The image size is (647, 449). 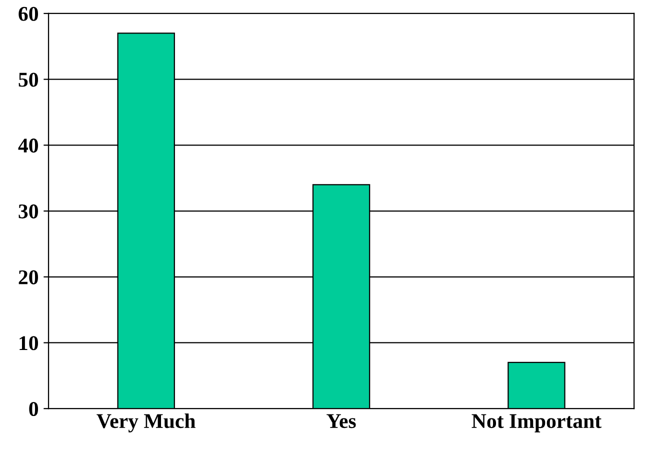 I want to click on y-tick-label: 0, so click(x=33, y=409).